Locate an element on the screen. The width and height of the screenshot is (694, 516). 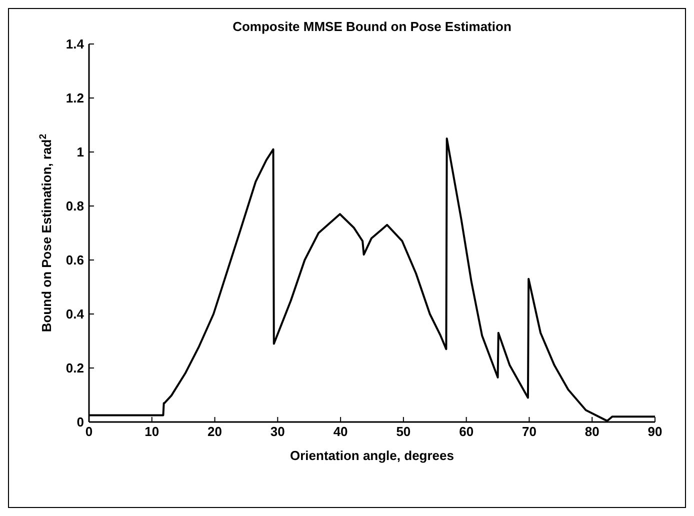
y-tick-label: 0 is located at coordinates (80, 422).